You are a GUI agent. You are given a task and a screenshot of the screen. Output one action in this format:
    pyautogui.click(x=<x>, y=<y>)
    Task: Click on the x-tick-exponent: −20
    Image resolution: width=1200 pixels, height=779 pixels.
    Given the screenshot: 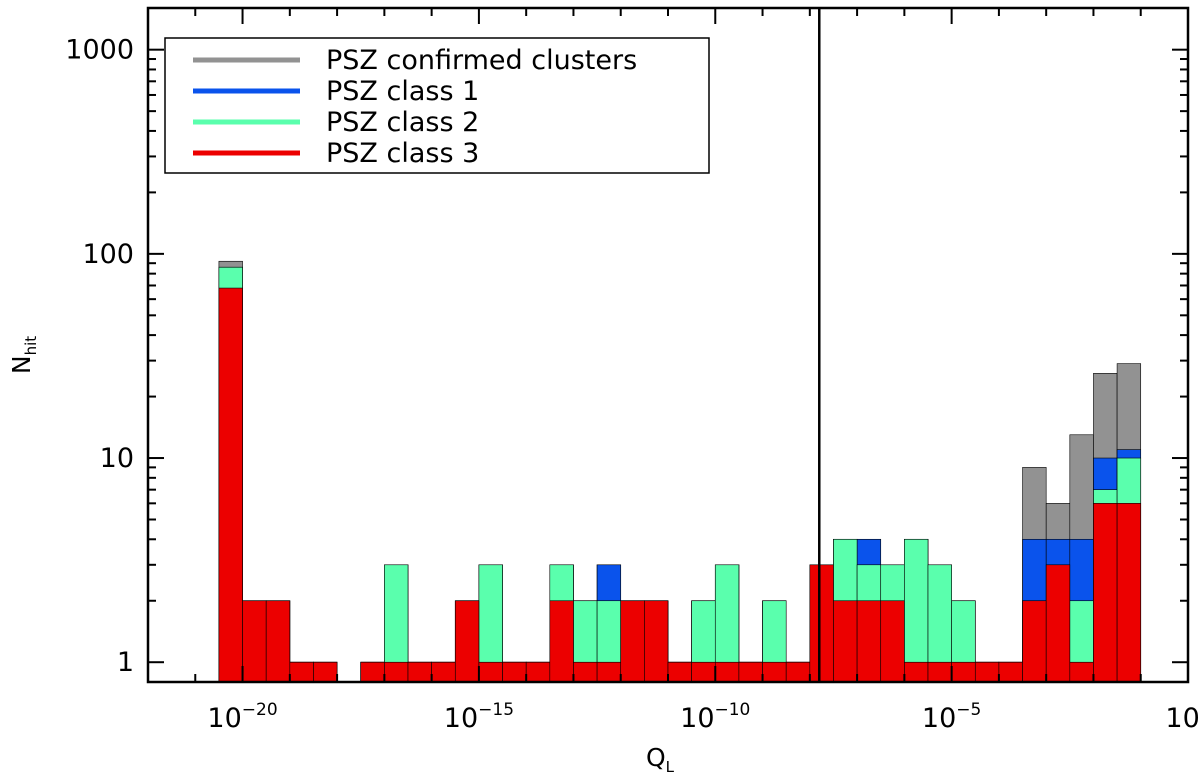 What is the action you would take?
    pyautogui.click(x=260, y=710)
    